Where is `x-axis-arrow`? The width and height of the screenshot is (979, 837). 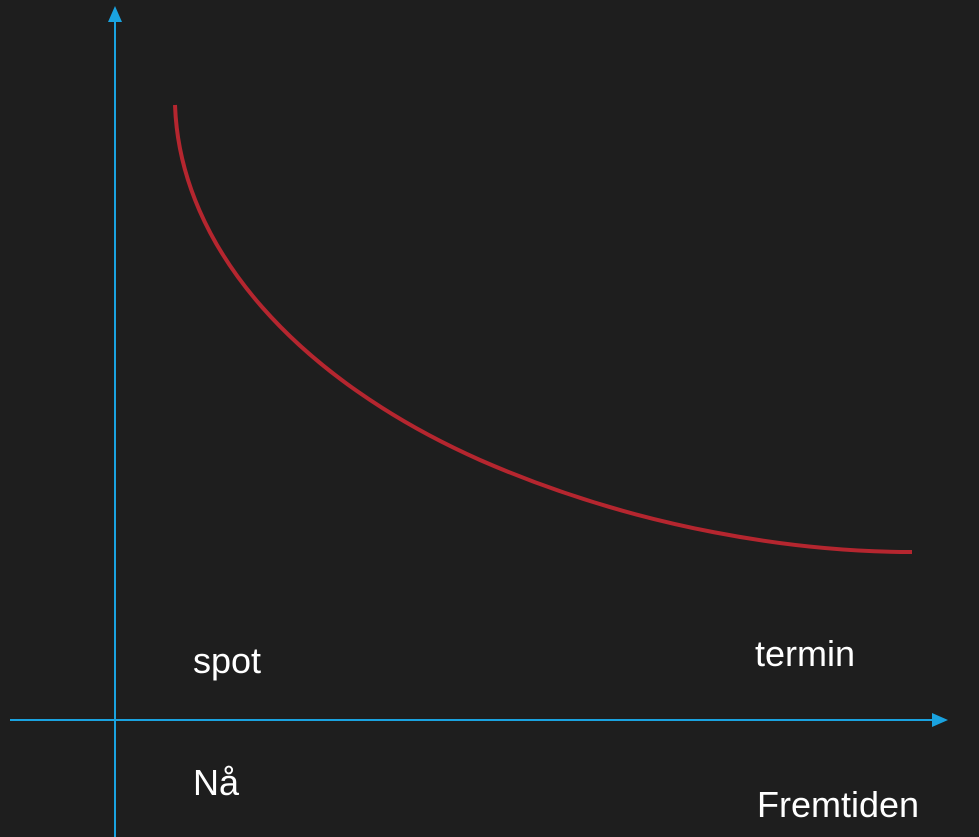
x-axis-arrow is located at coordinates (940, 720).